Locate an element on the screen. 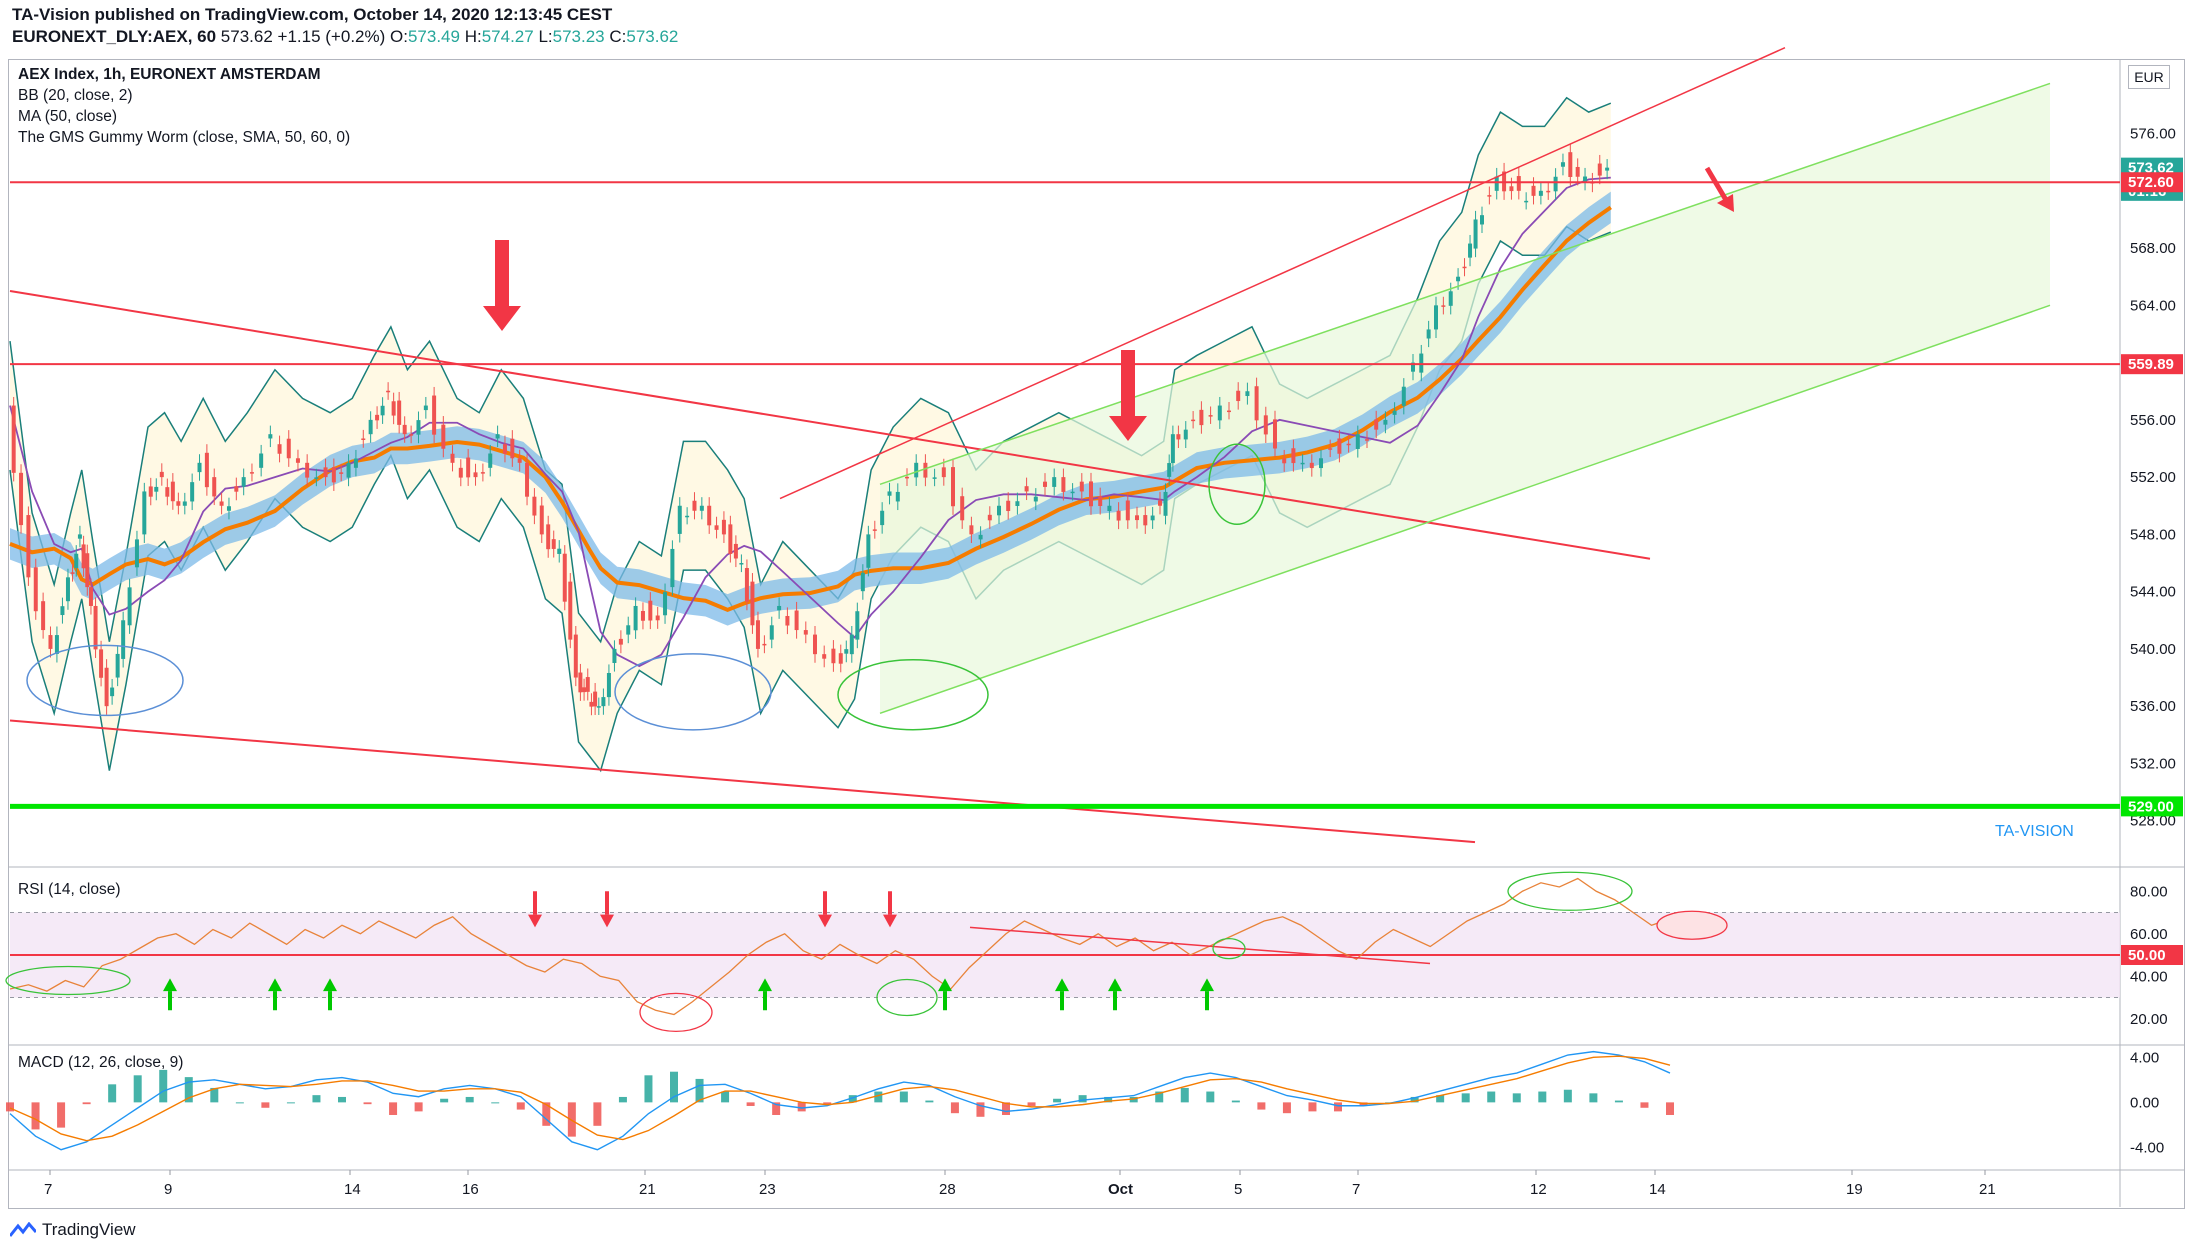 The height and width of the screenshot is (1255, 2193). time-tick-label: 16 is located at coordinates (470, 1189).